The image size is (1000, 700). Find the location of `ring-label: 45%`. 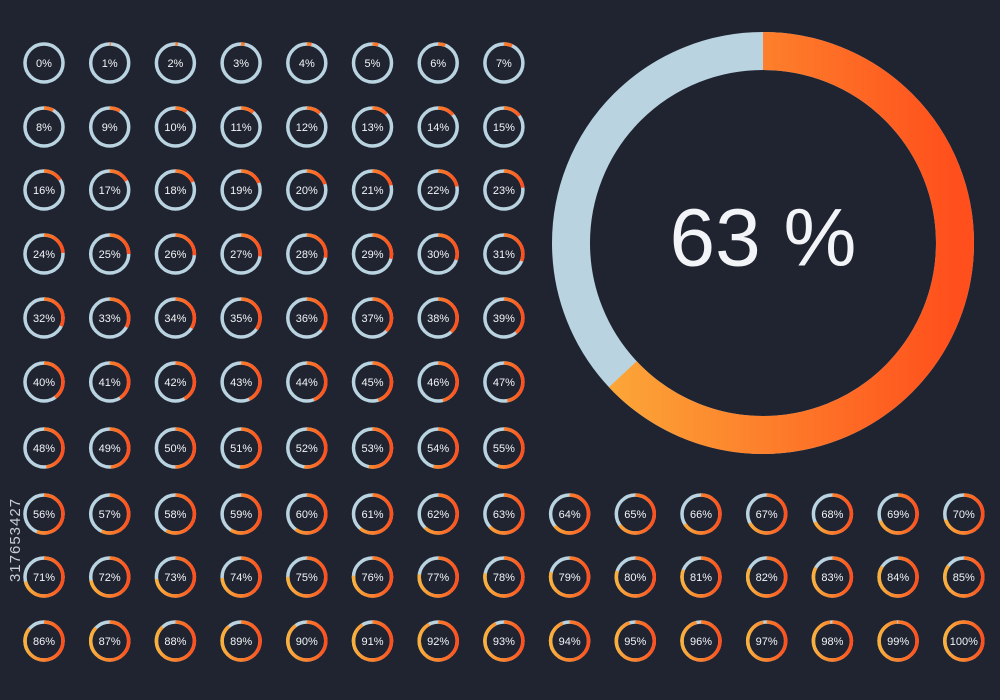

ring-label: 45% is located at coordinates (372, 383).